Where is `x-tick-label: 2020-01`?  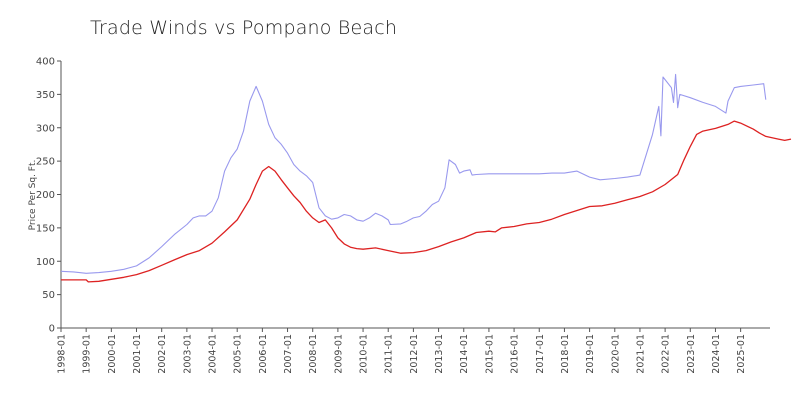 x-tick-label: 2020-01 is located at coordinates (615, 354).